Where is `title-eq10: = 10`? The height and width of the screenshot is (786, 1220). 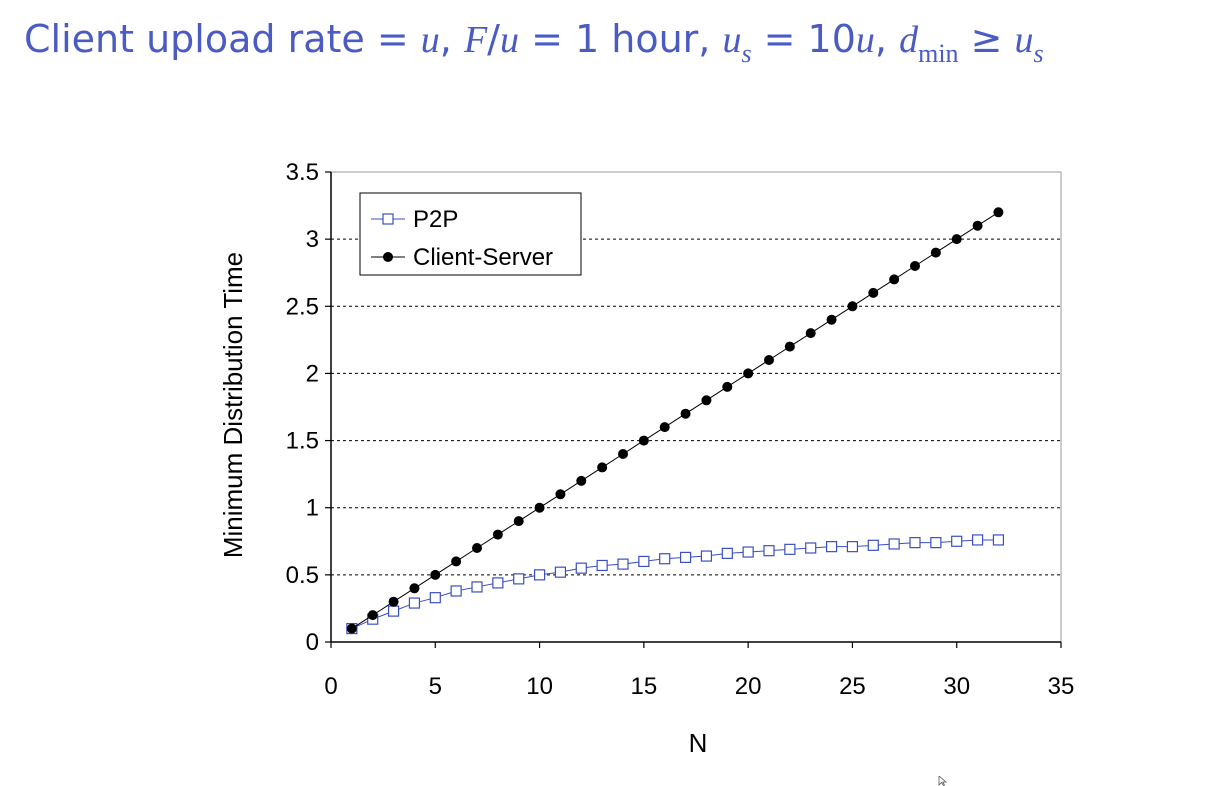 title-eq10: = 10 is located at coordinates (803, 39).